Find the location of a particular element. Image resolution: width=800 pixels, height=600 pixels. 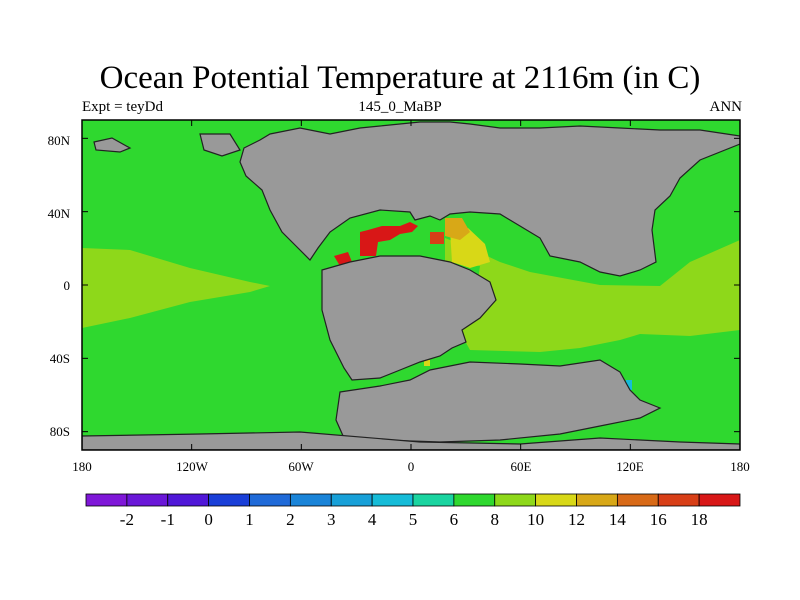

y-tick-40s: 40S is located at coordinates (59, 358).